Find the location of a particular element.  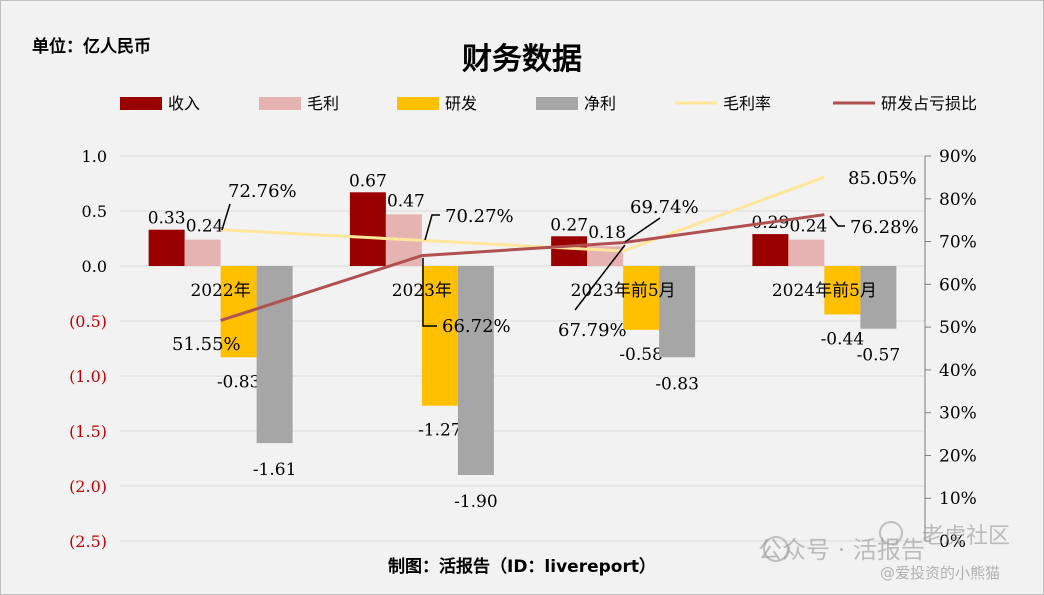

right-tick-label: 10% is located at coordinates (958, 499).